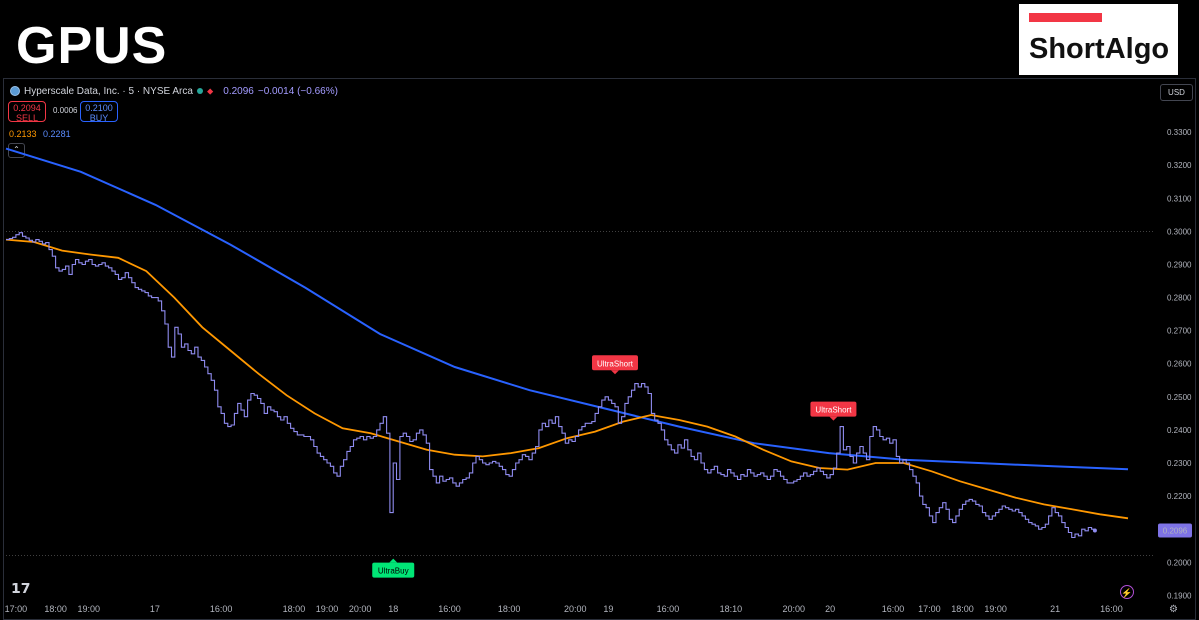 Image resolution: width=1199 pixels, height=620 pixels. I want to click on company-logo-icon, so click(15, 91).